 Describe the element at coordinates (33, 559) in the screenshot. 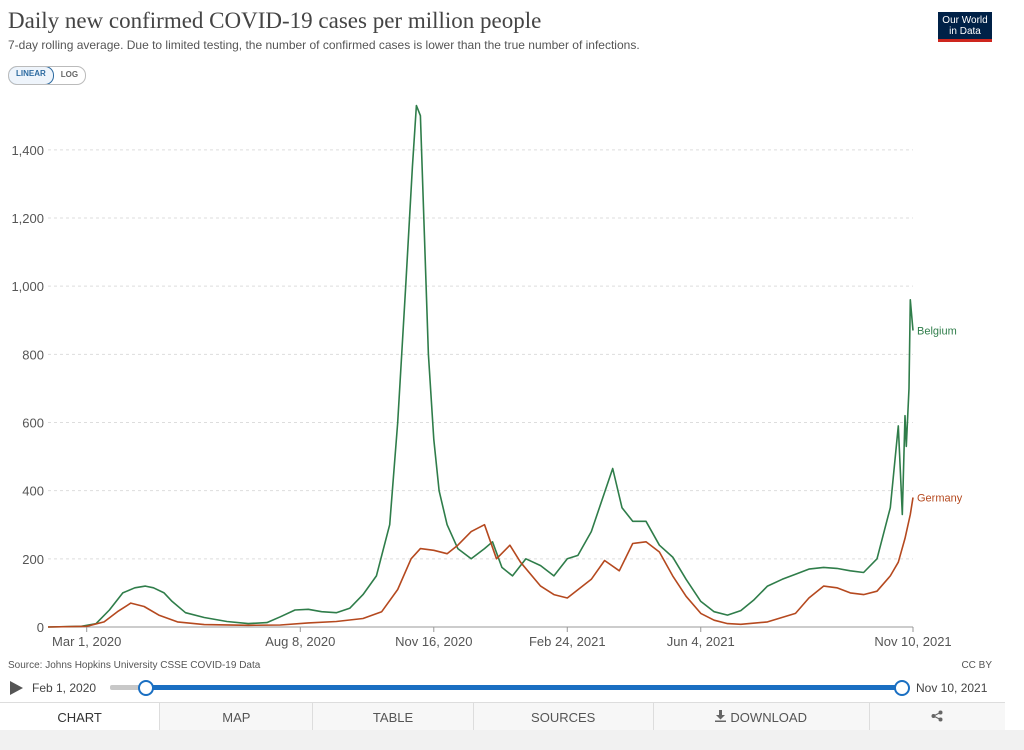

I see `y-tick-label: 200` at that location.